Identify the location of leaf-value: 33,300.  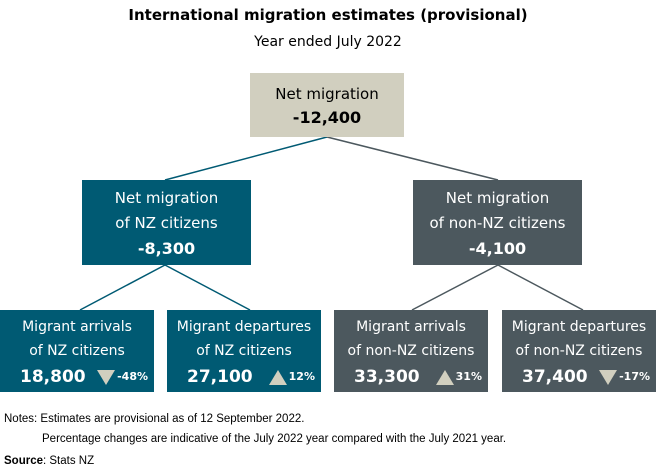
(387, 377).